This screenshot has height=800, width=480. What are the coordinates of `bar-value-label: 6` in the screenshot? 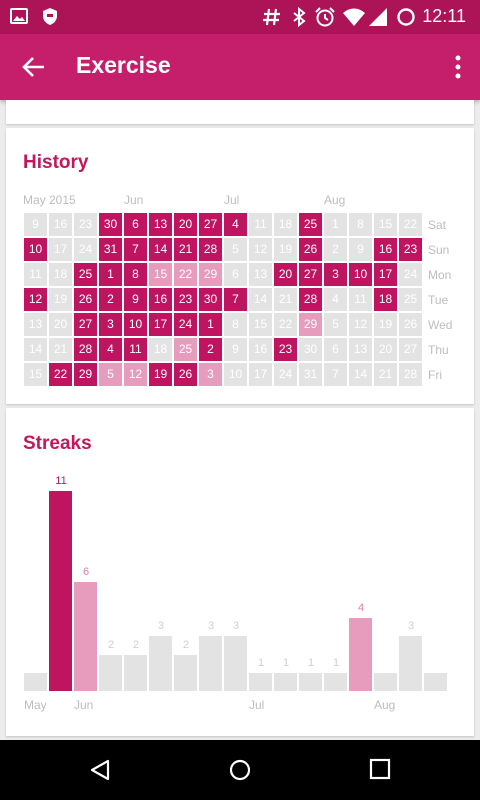 It's located at (86, 571).